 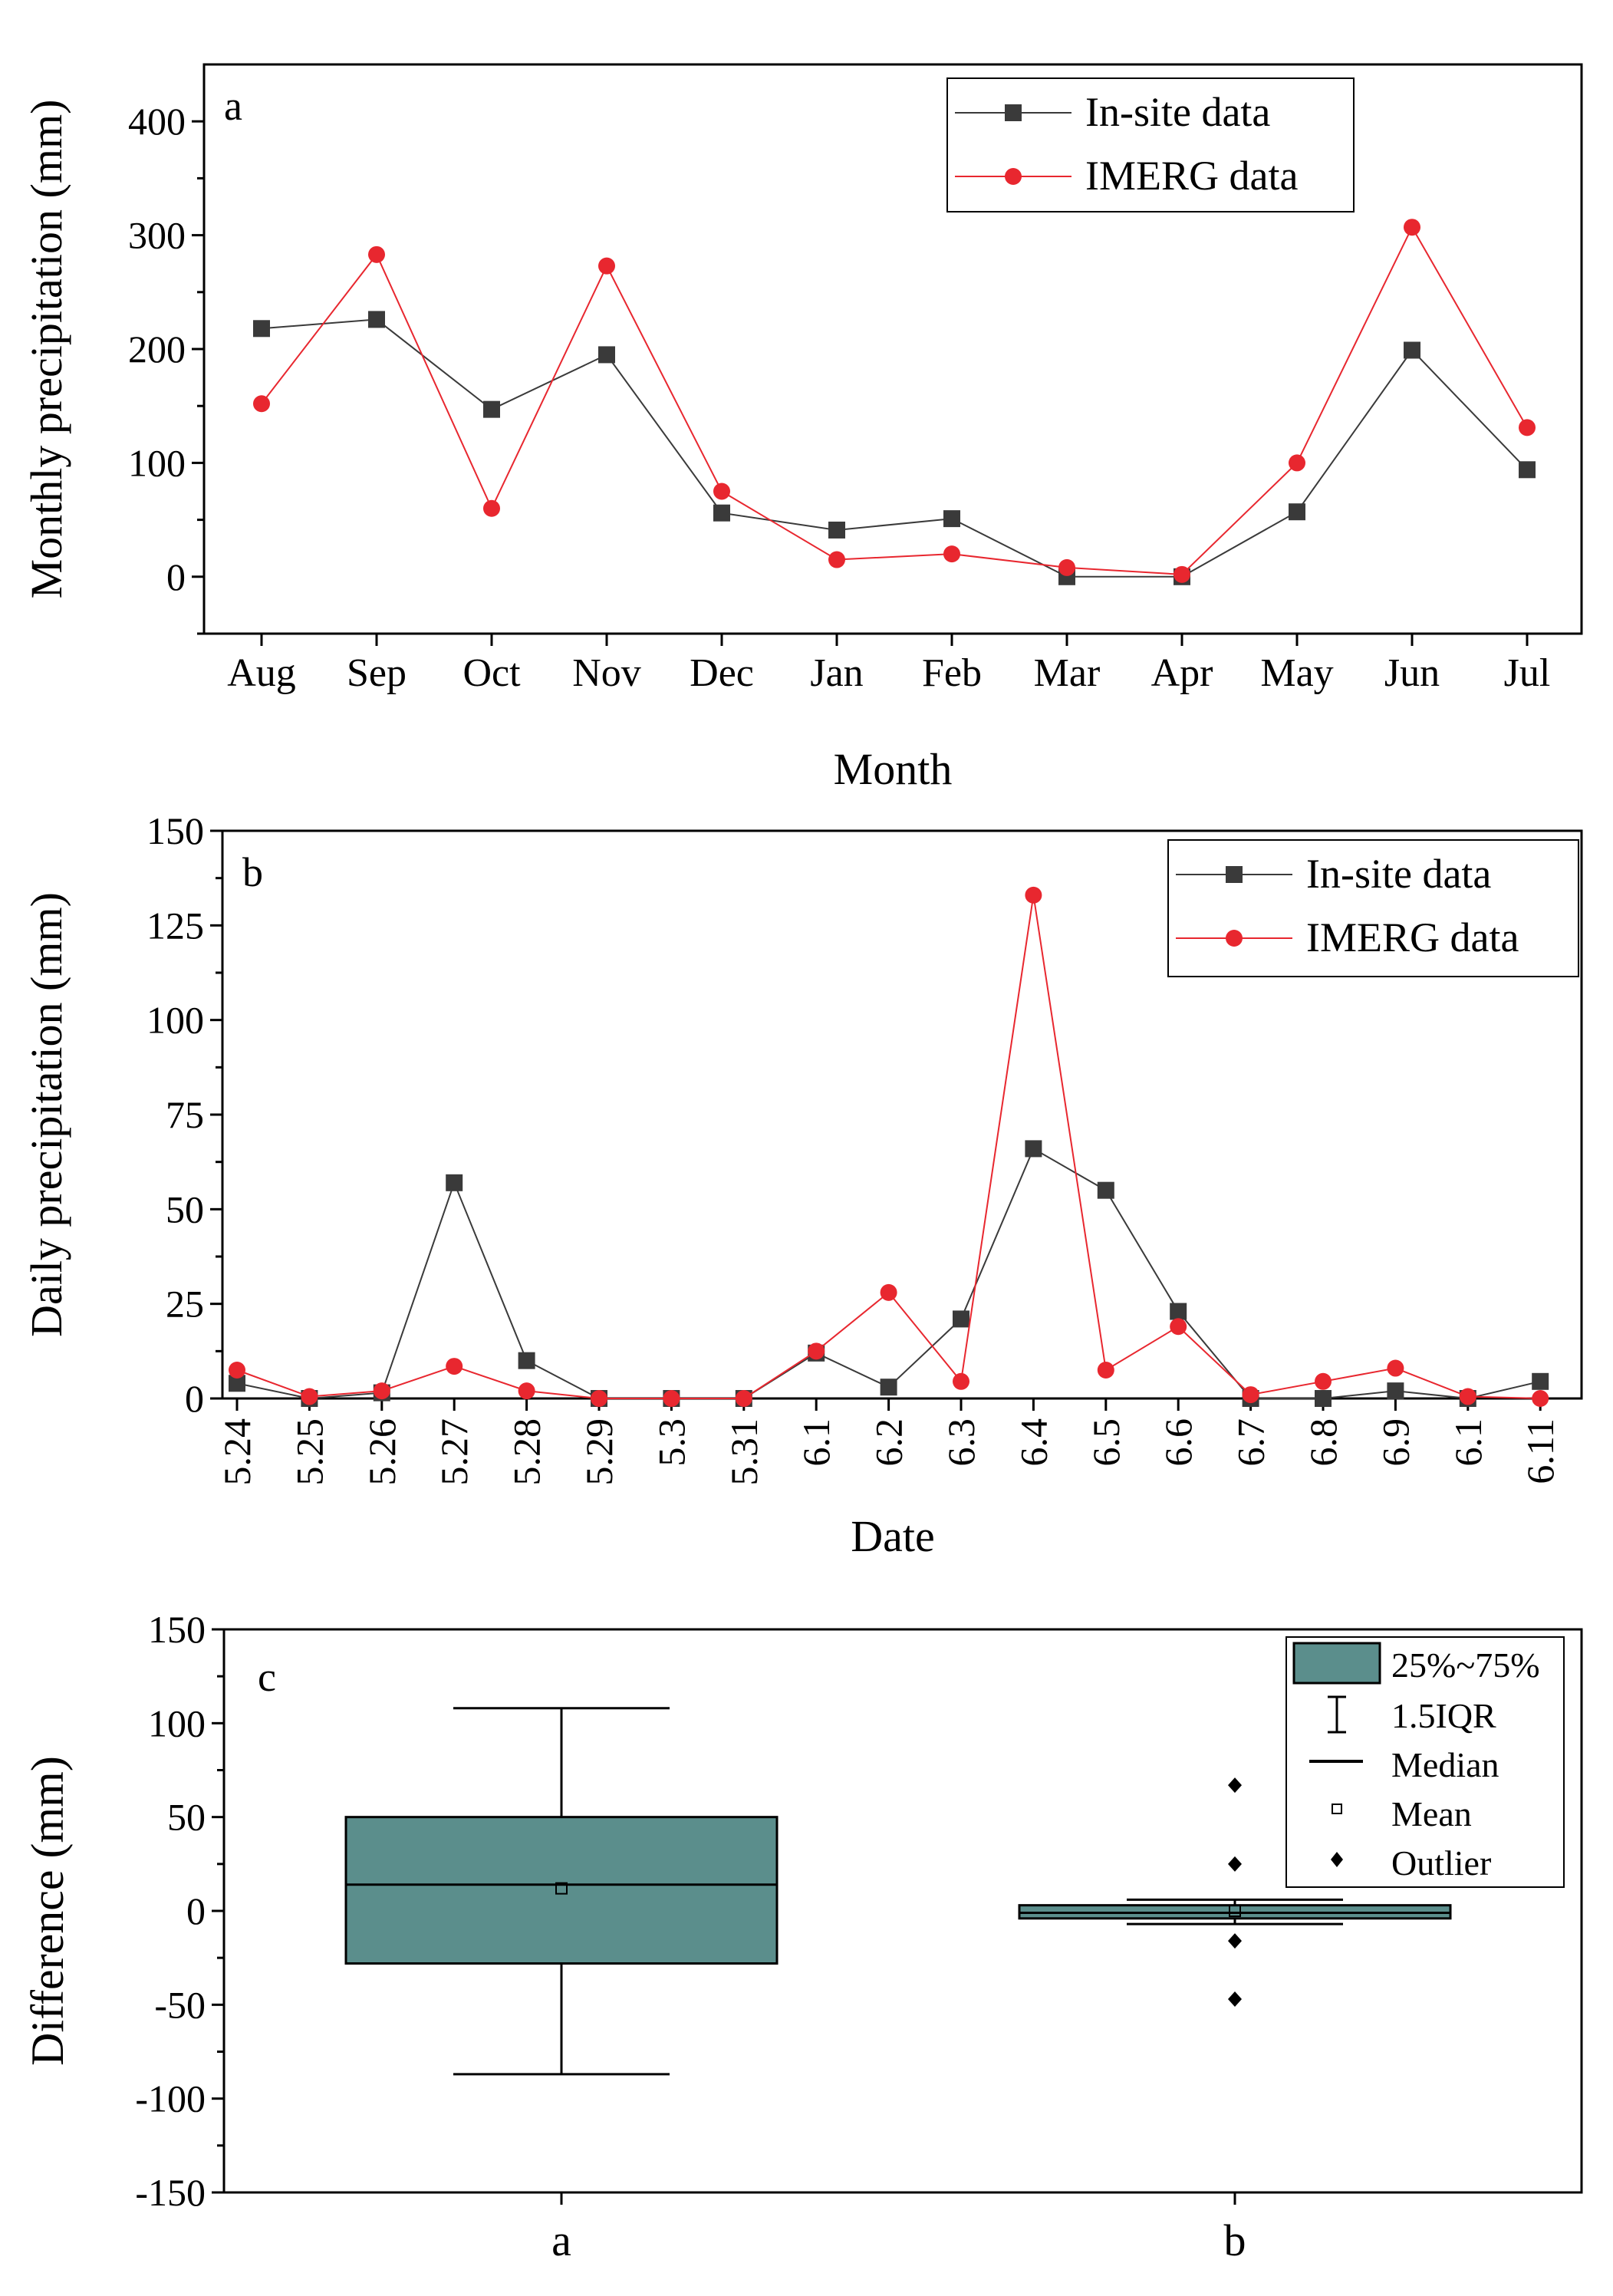 What do you see at coordinates (1431, 1813) in the screenshot?
I see `legend-label: Mean` at bounding box center [1431, 1813].